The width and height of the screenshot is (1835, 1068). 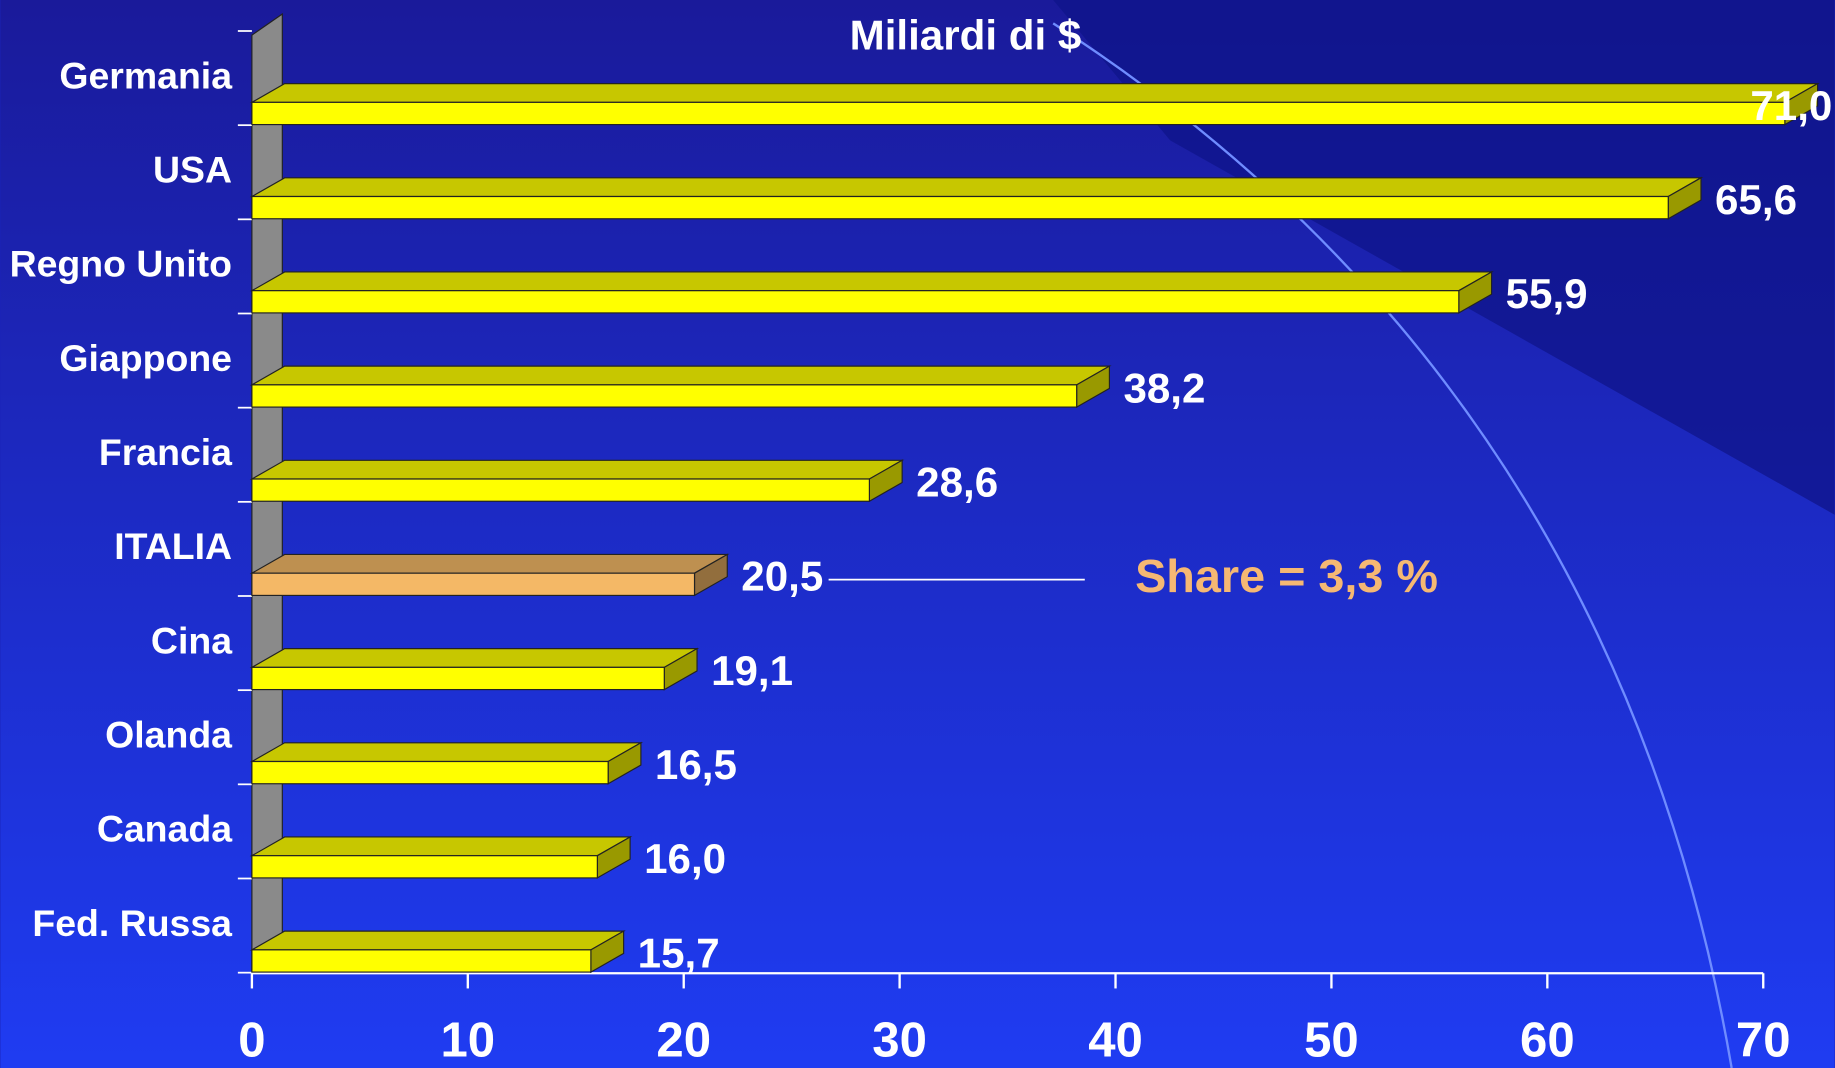 What do you see at coordinates (685, 858) in the screenshot?
I see `value-label: 16,0` at bounding box center [685, 858].